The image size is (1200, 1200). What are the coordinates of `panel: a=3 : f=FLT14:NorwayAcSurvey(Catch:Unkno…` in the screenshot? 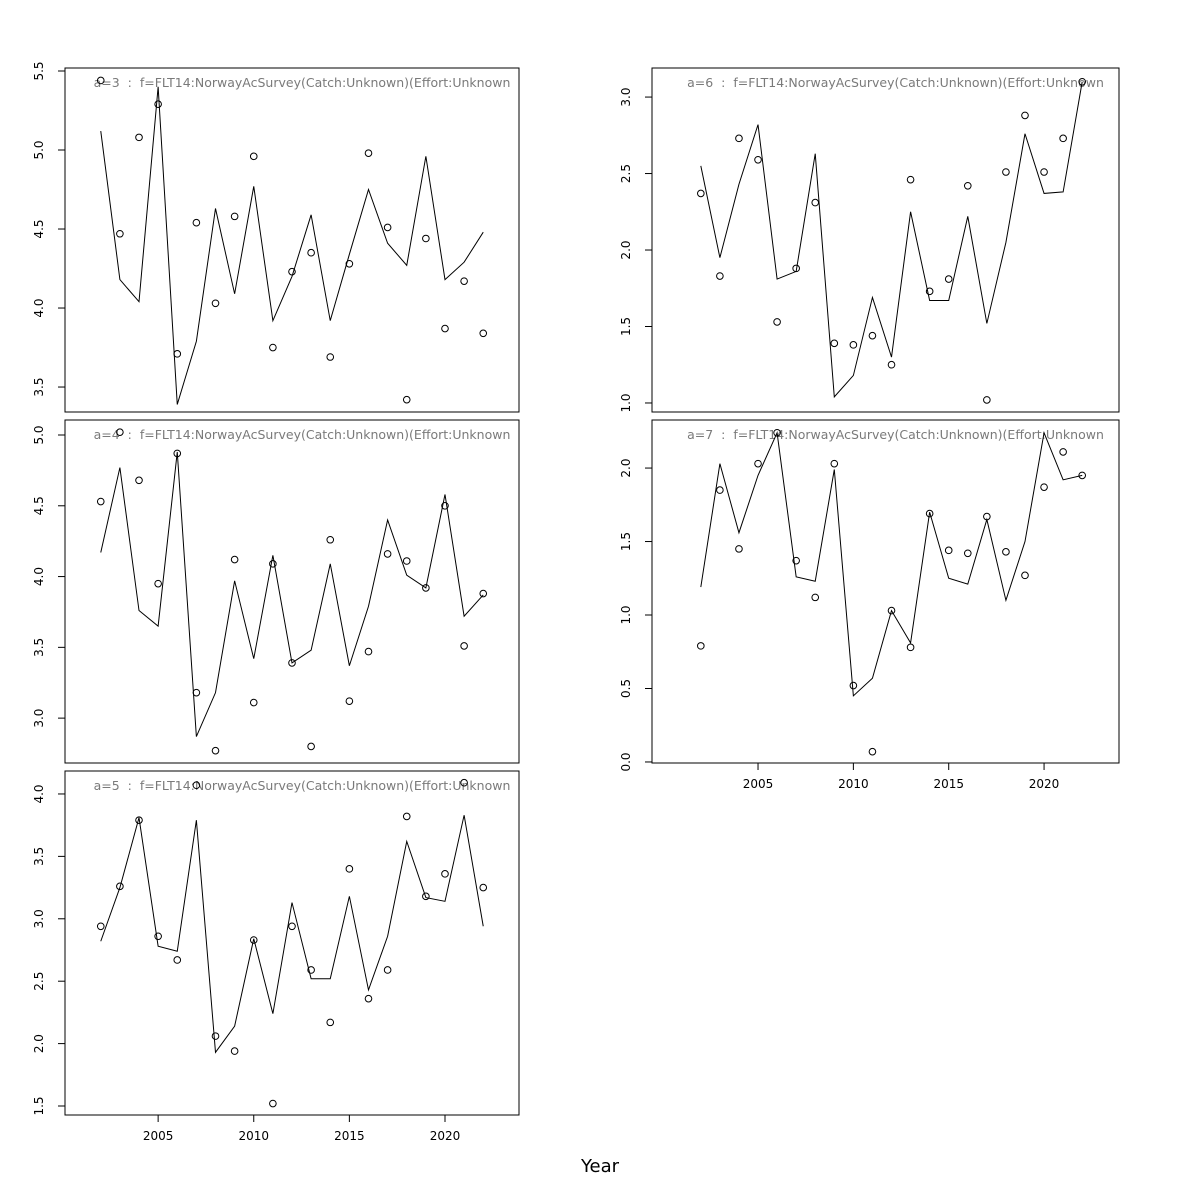 It's located at (276, 237).